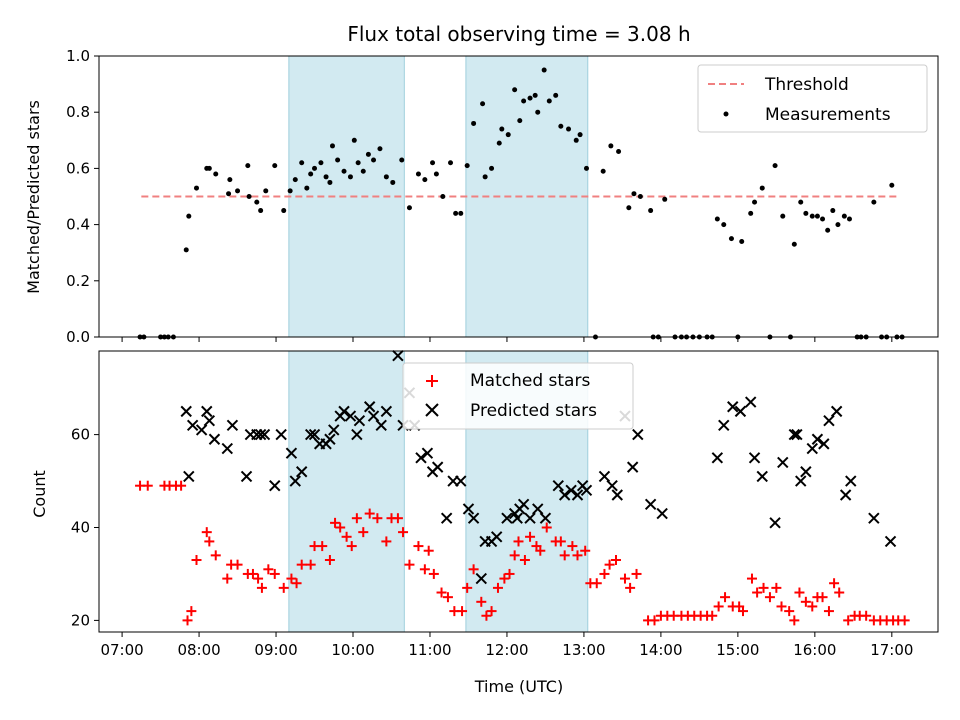 The width and height of the screenshot is (960, 720). Describe the element at coordinates (660, 650) in the screenshot. I see `x-tick-label: 14:00` at that location.